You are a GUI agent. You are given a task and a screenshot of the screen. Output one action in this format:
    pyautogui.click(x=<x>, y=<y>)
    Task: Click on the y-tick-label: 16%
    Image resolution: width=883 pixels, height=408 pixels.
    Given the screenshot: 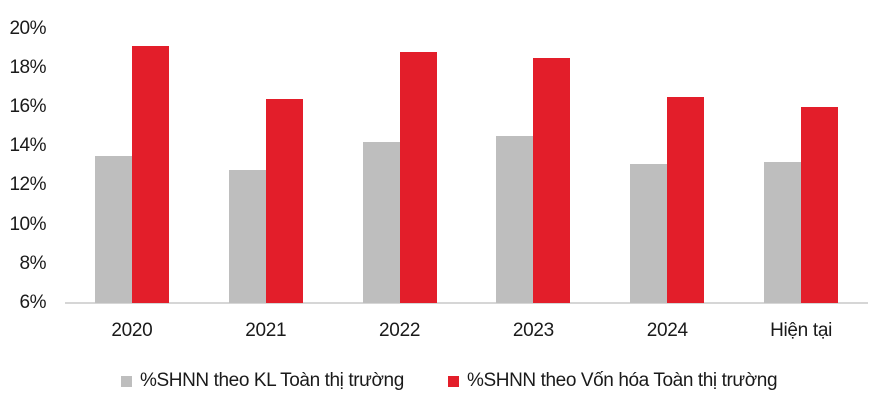 What is the action you would take?
    pyautogui.click(x=27, y=106)
    